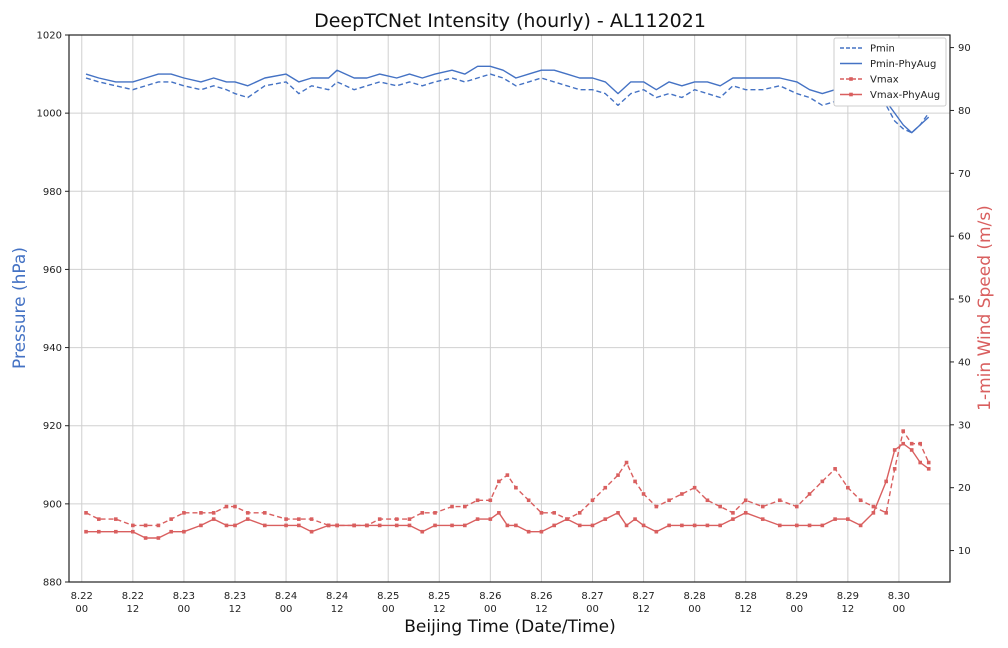 The width and height of the screenshot is (1008, 648). What do you see at coordinates (52, 426) in the screenshot?
I see `y-tick-label-left: 920` at bounding box center [52, 426].